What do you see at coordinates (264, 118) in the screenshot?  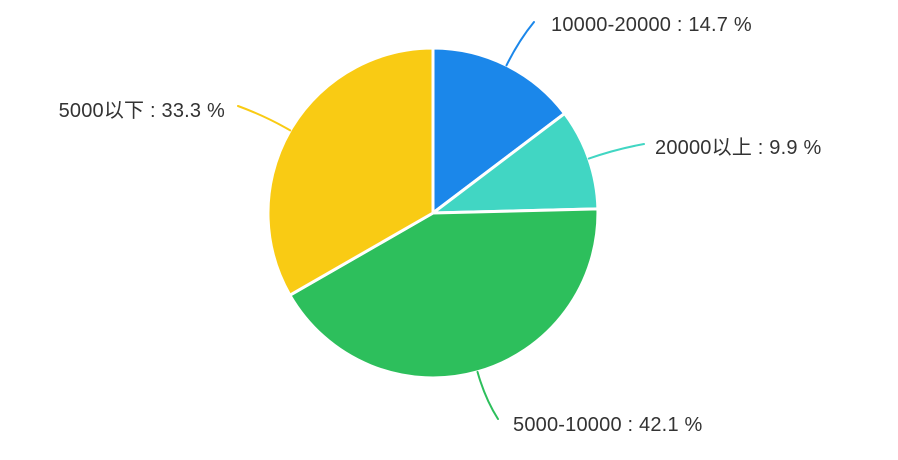 I see `leader-line-5000以下` at bounding box center [264, 118].